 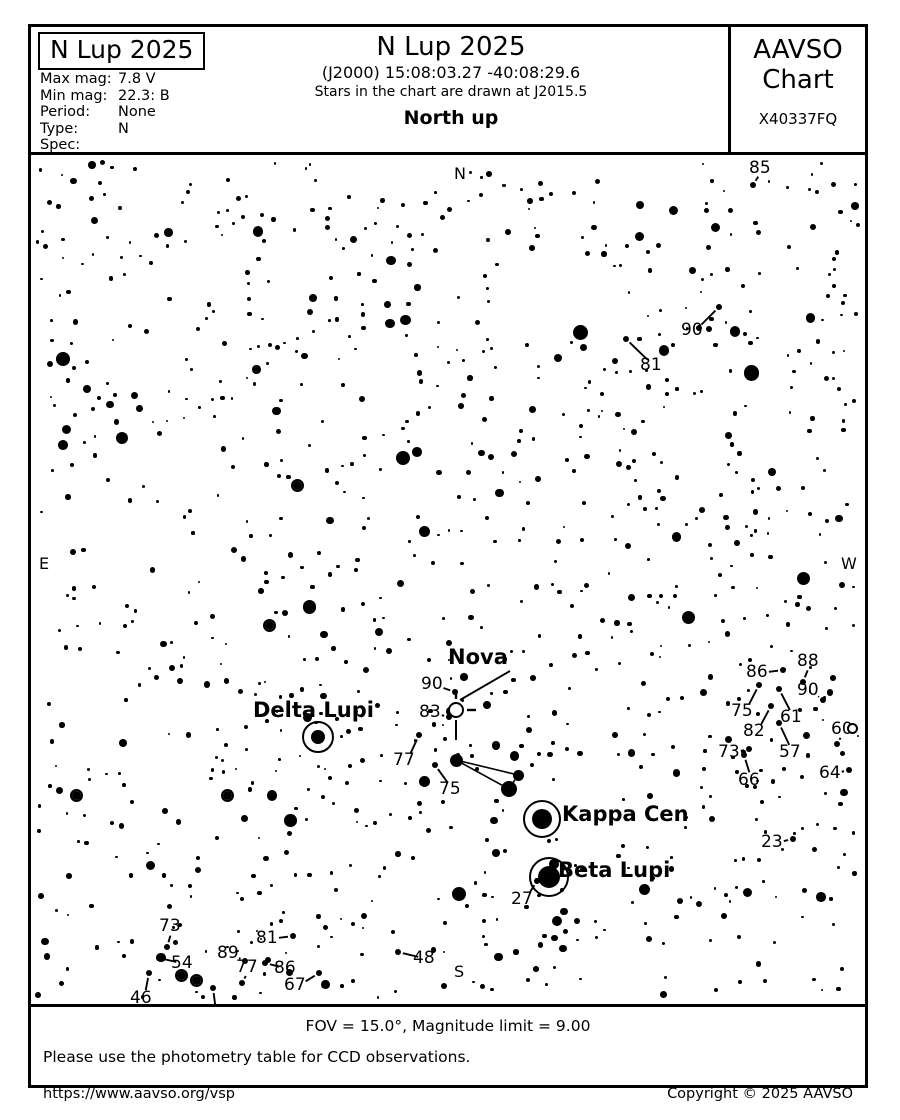 What do you see at coordinates (144, 95) in the screenshot?
I see `metadata-value: 22.3: B` at bounding box center [144, 95].